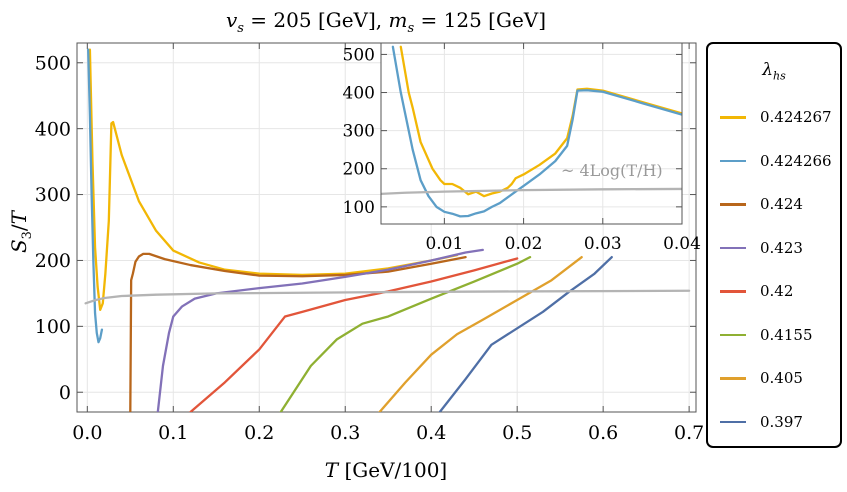 This screenshot has width=847, height=492. I want to click on inset-y-tick-label: 200, so click(359, 170).